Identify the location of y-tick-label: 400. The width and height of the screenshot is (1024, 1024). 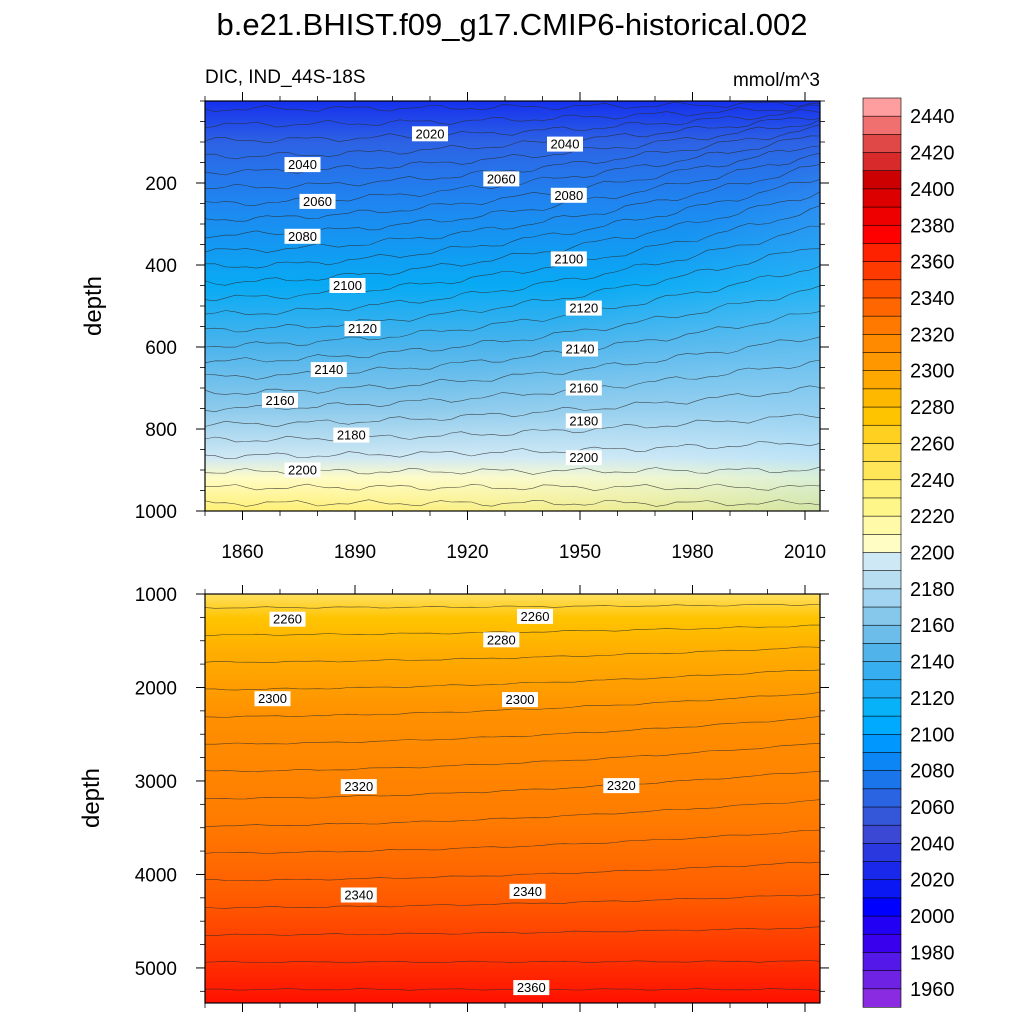
(161, 266).